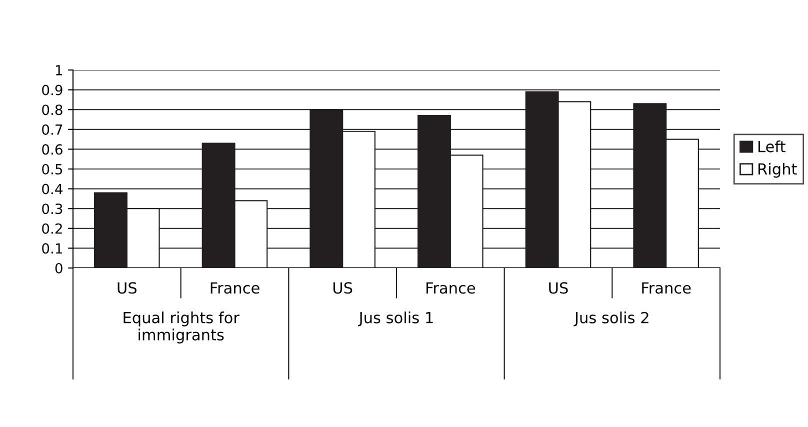  I want to click on y-tick-label: 0.3, so click(52, 209).